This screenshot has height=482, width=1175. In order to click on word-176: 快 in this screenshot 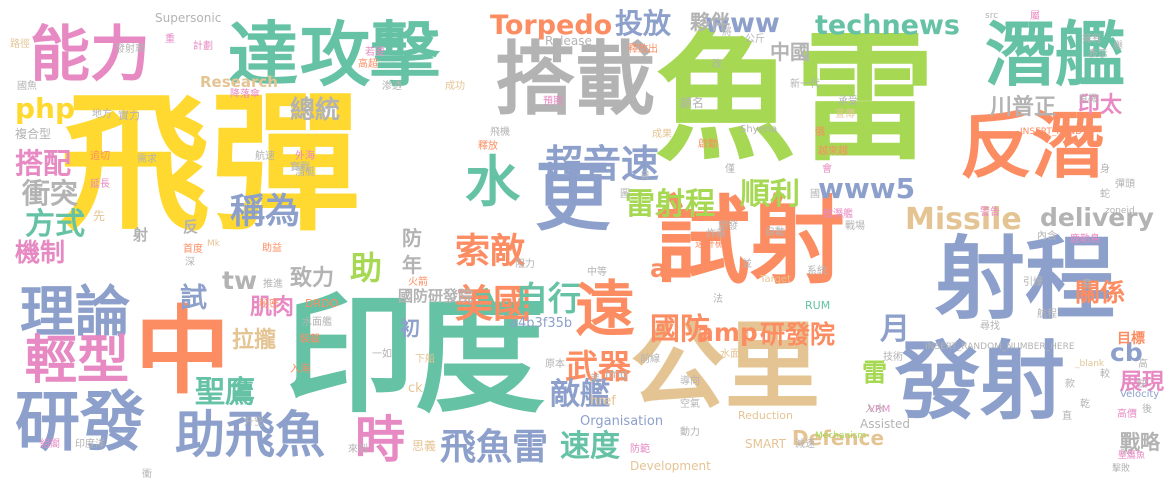, I will do `click(1142, 384)`.